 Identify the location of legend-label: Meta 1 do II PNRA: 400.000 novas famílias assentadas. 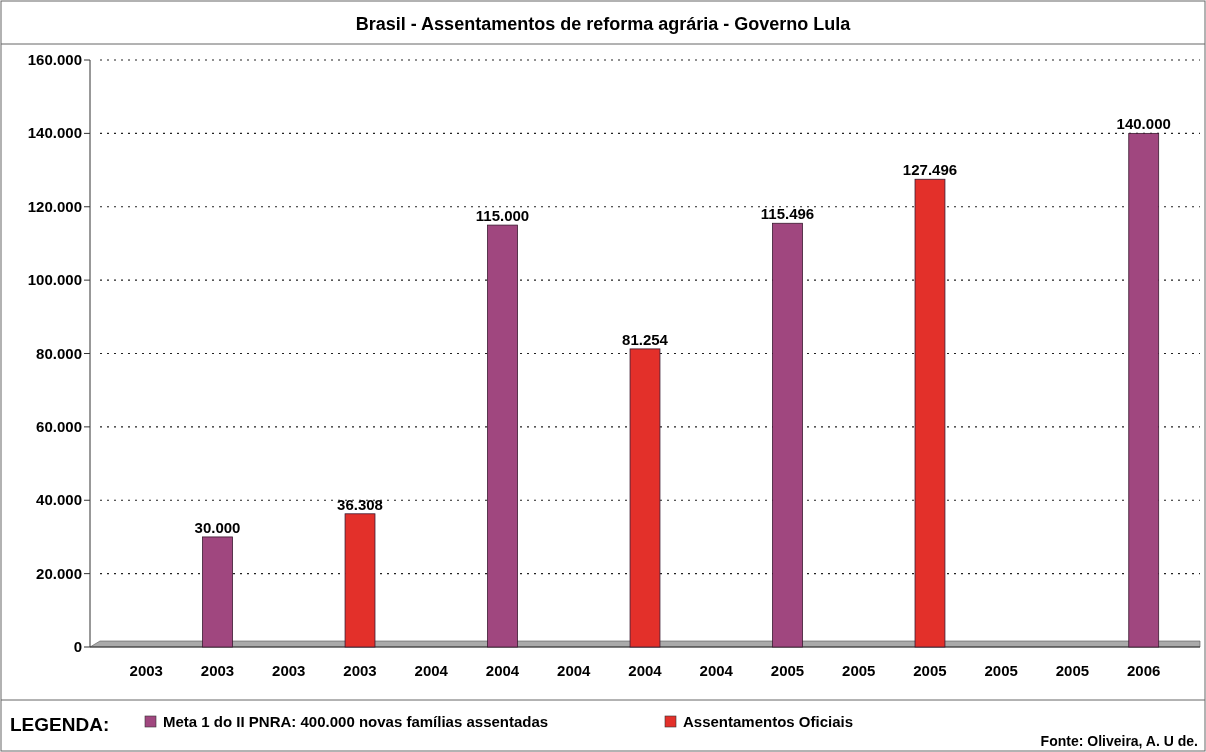
(356, 721).